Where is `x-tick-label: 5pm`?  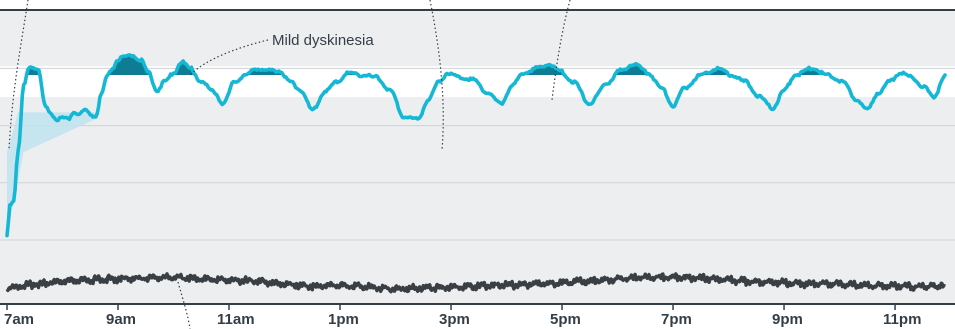
x-tick-label: 5pm is located at coordinates (565, 319).